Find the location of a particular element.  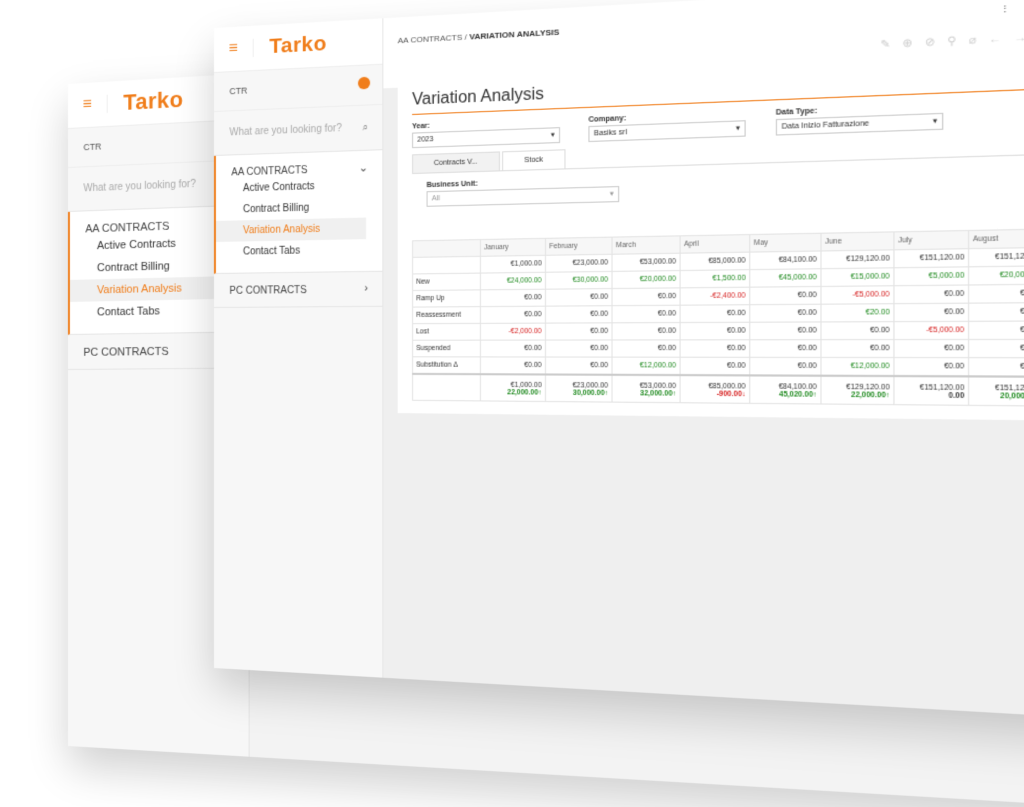

top-icon: ⋮ is located at coordinates (1005, 8).